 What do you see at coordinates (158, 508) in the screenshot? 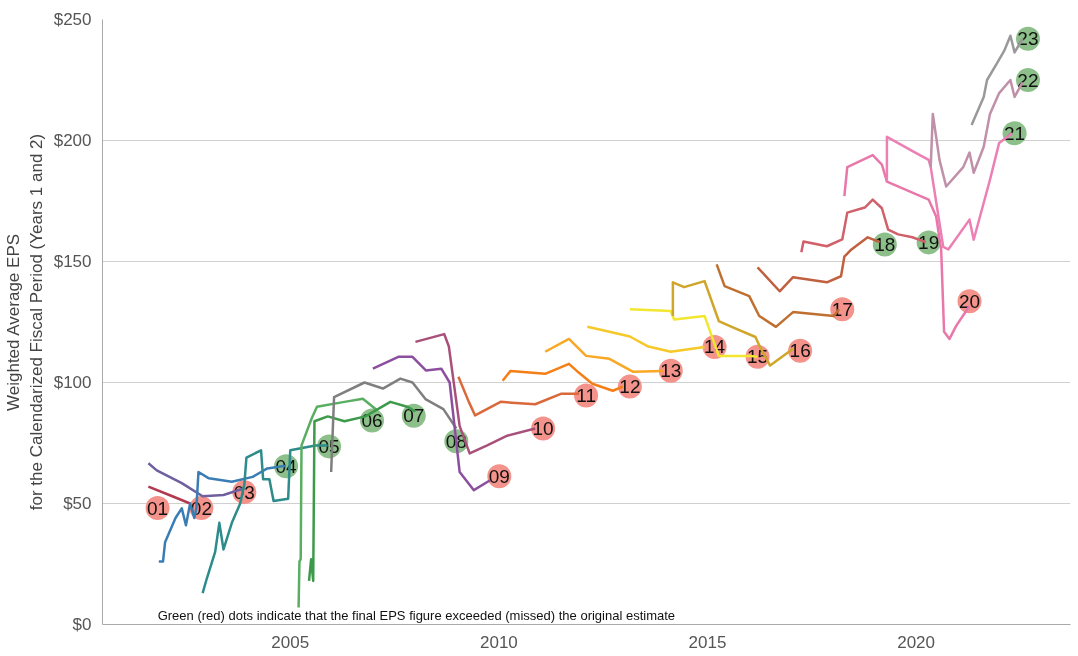
I see `annotation: 01` at bounding box center [158, 508].